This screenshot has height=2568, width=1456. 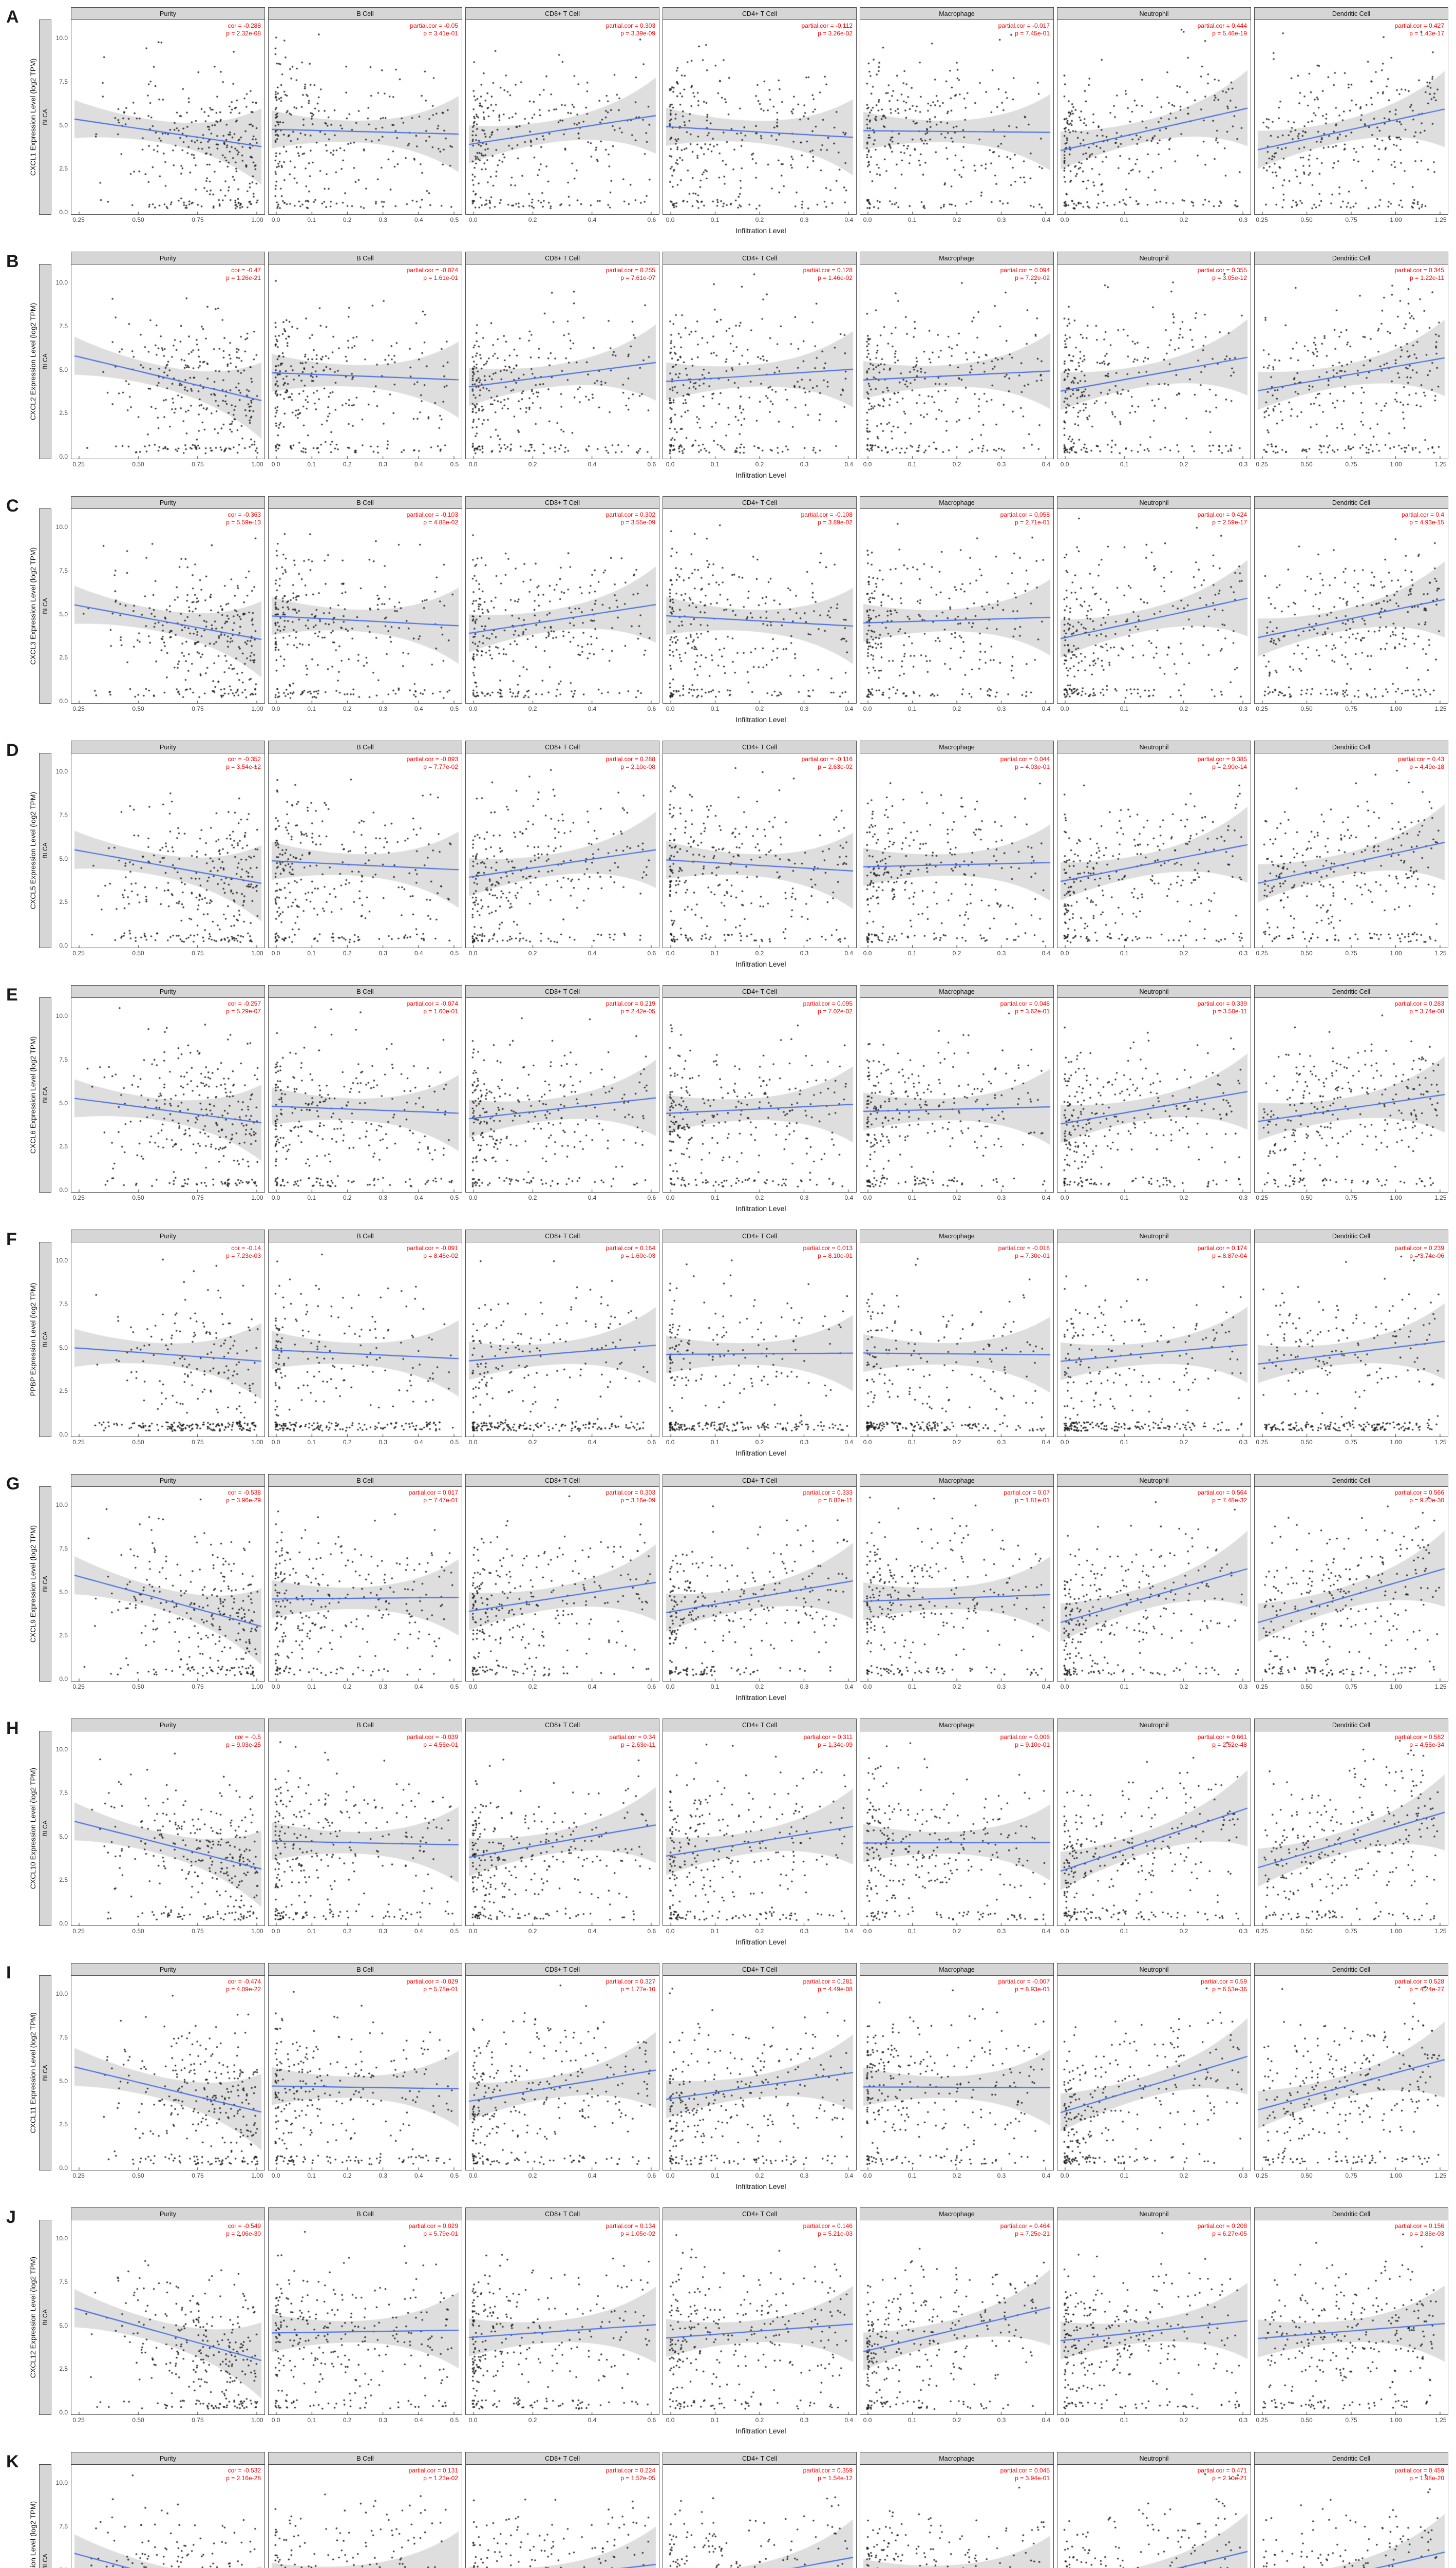 What do you see at coordinates (828, 1737) in the screenshot?
I see `correlation-value: partial.cor = 0.311` at bounding box center [828, 1737].